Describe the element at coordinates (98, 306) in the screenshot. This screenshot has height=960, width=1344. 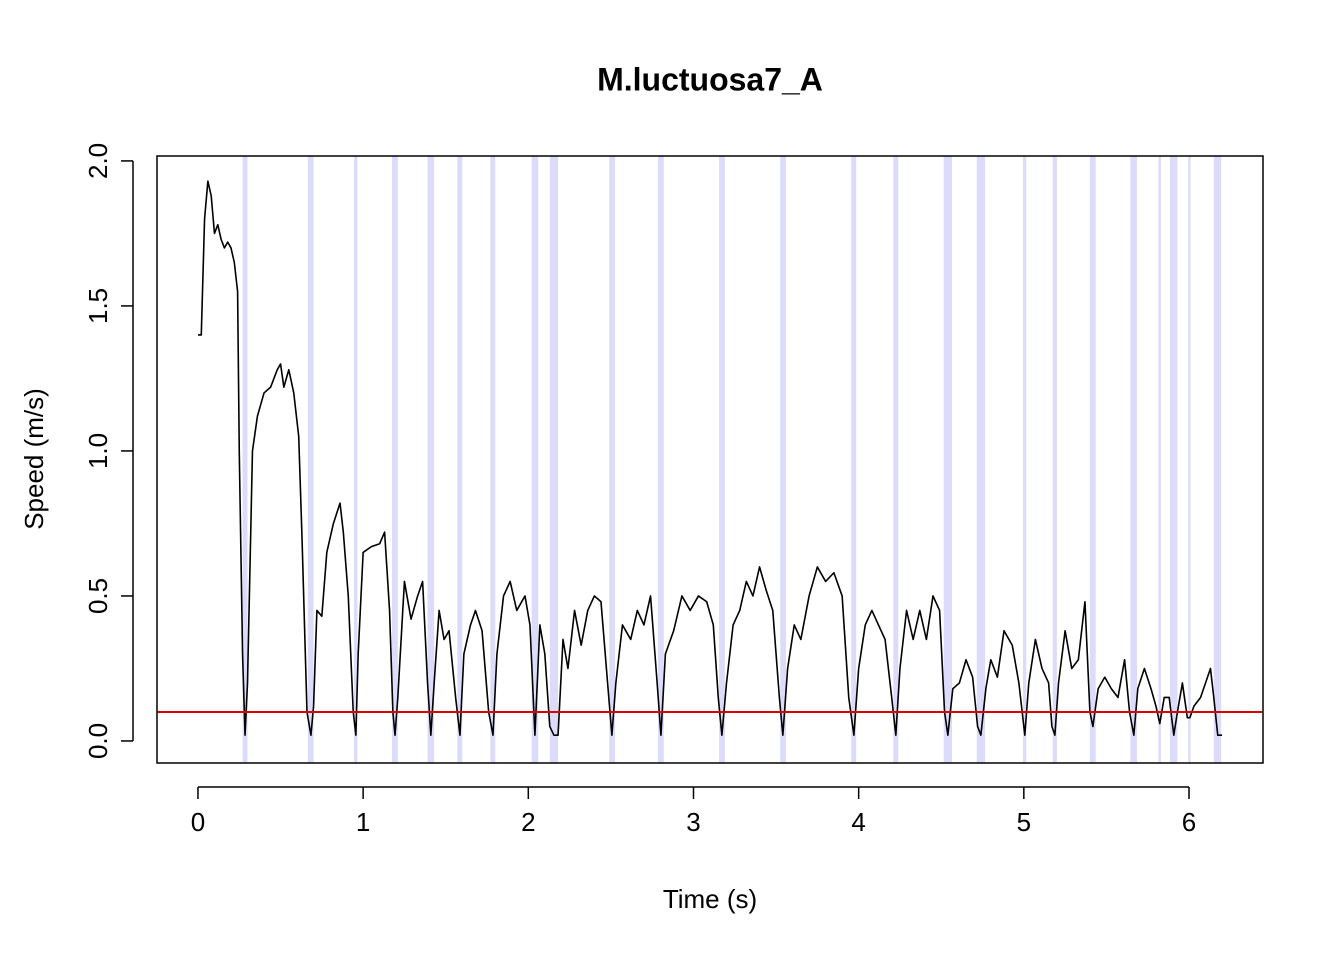
I see `y-tick-label: 1.5` at that location.